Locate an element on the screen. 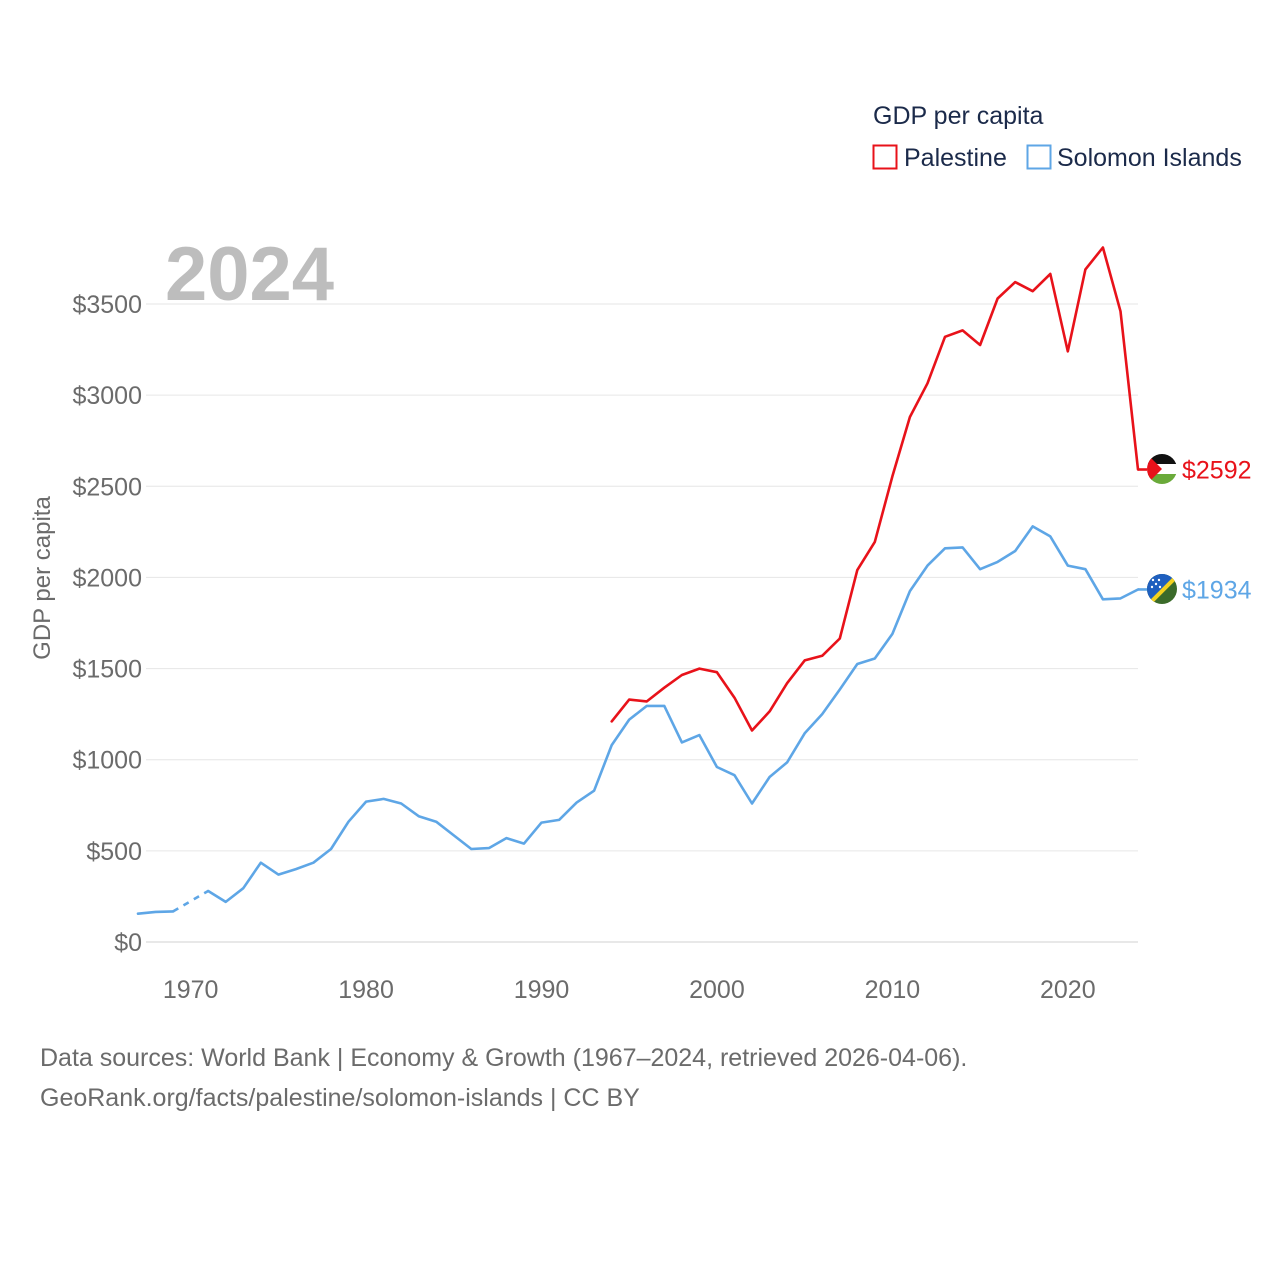 Image resolution: width=1280 pixels, height=1280 pixels. legend: GDP per capita Palestine Solomon Islands is located at coordinates (1057, 137).